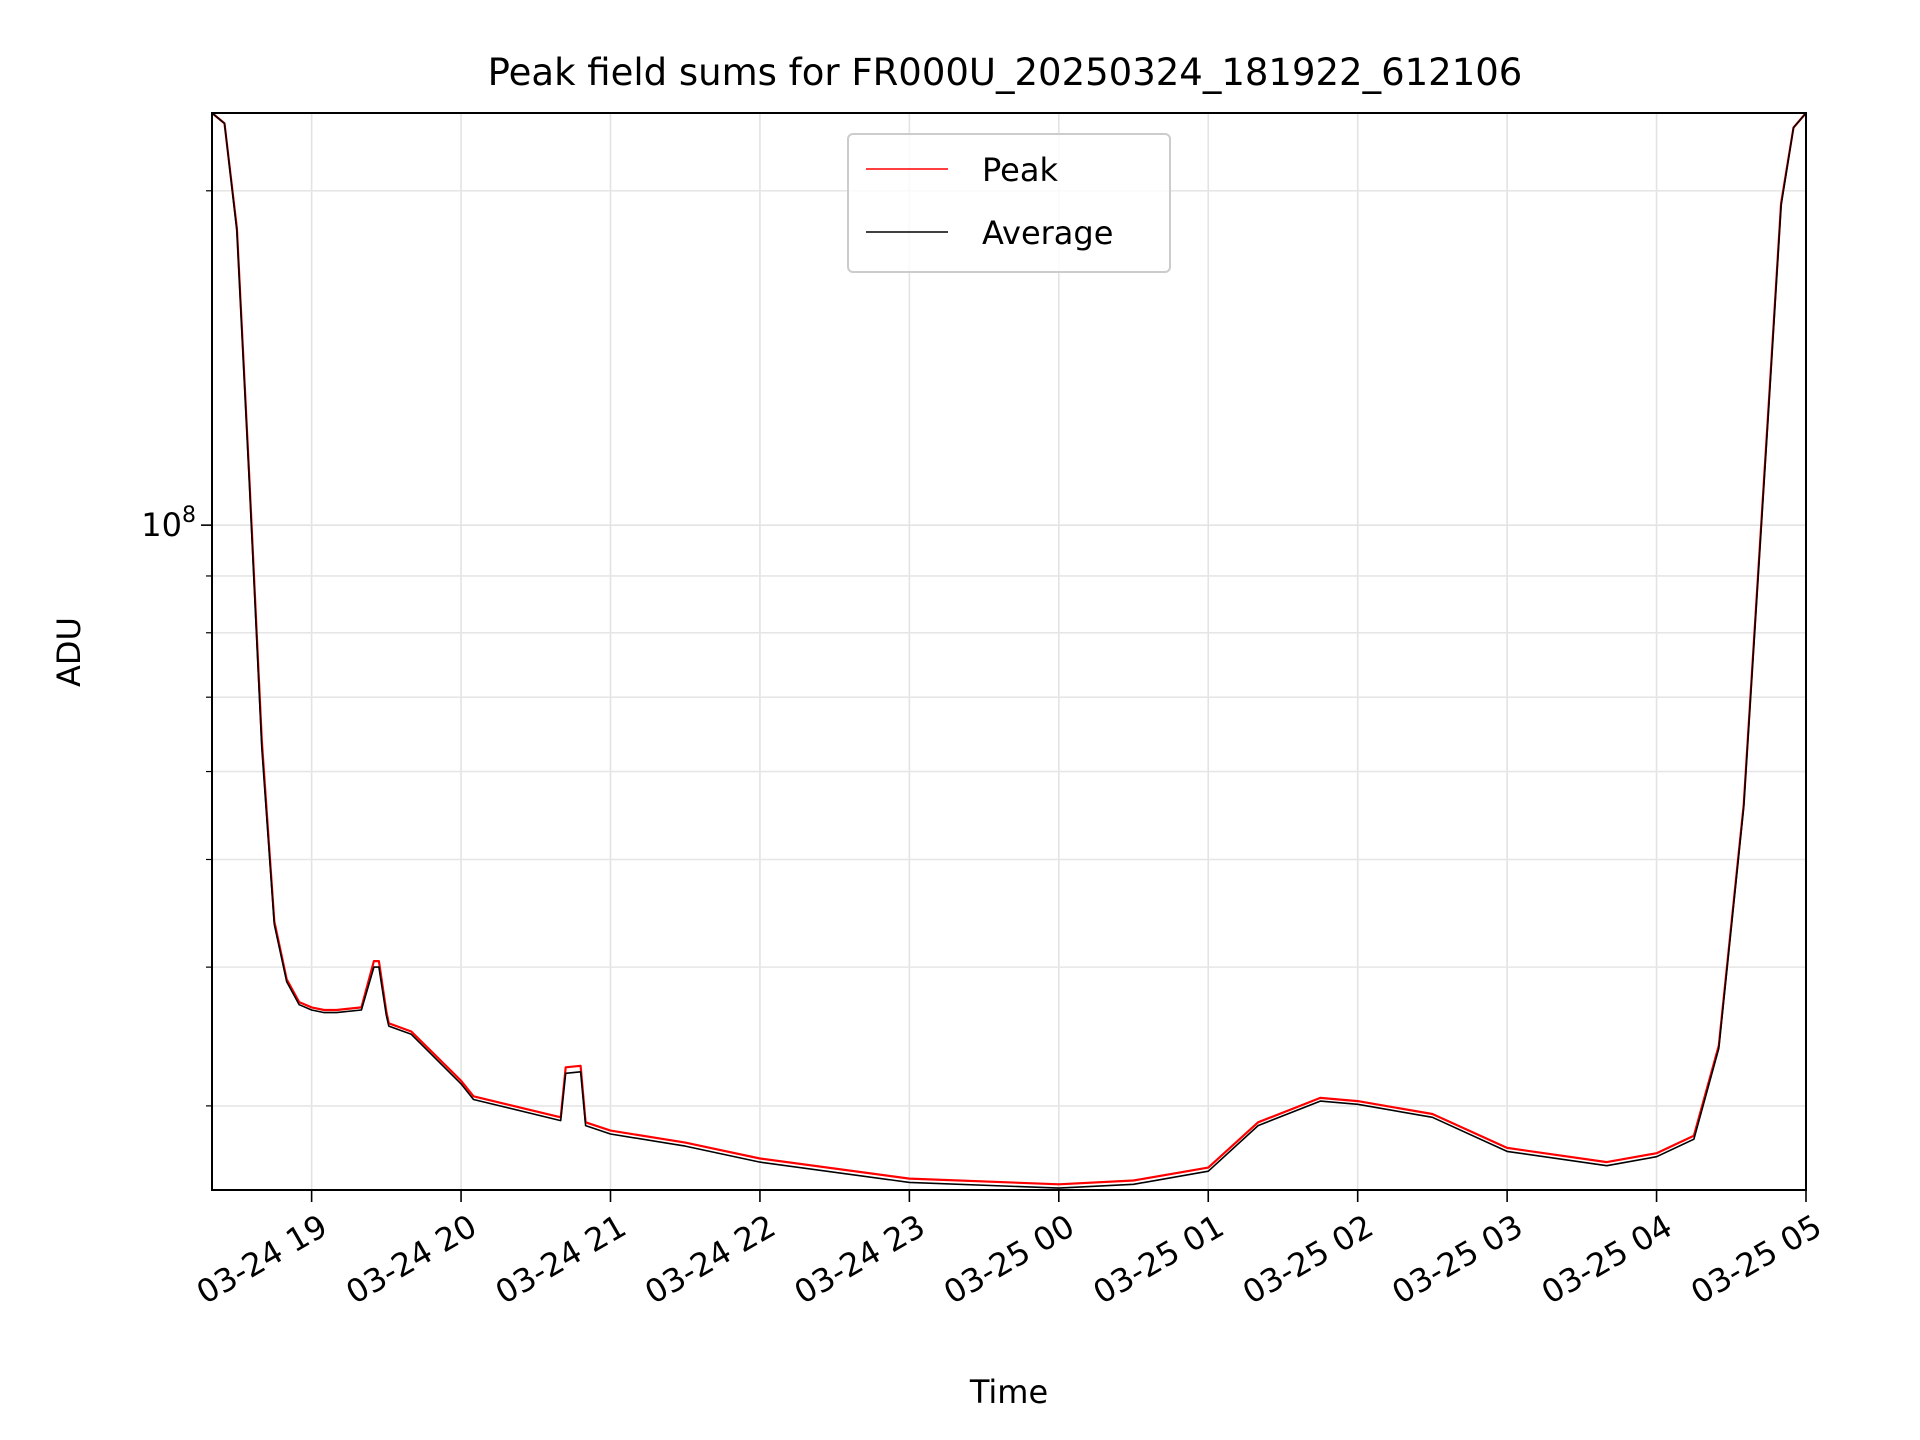 This screenshot has height=1440, width=1920. I want to click on legend-label-average: Average, so click(1047, 233).